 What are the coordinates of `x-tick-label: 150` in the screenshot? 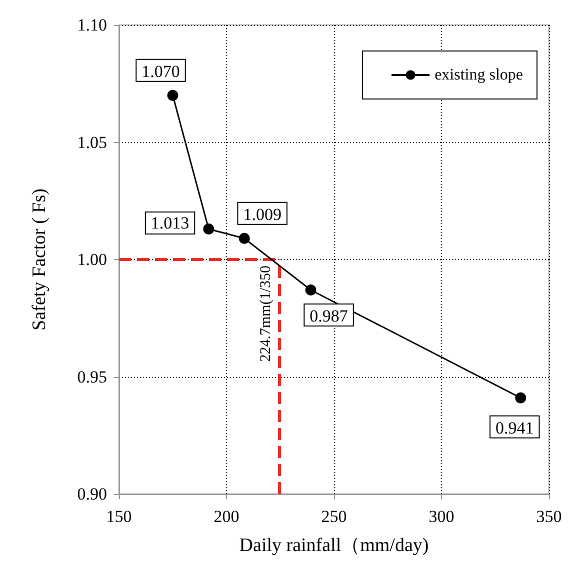 It's located at (119, 516).